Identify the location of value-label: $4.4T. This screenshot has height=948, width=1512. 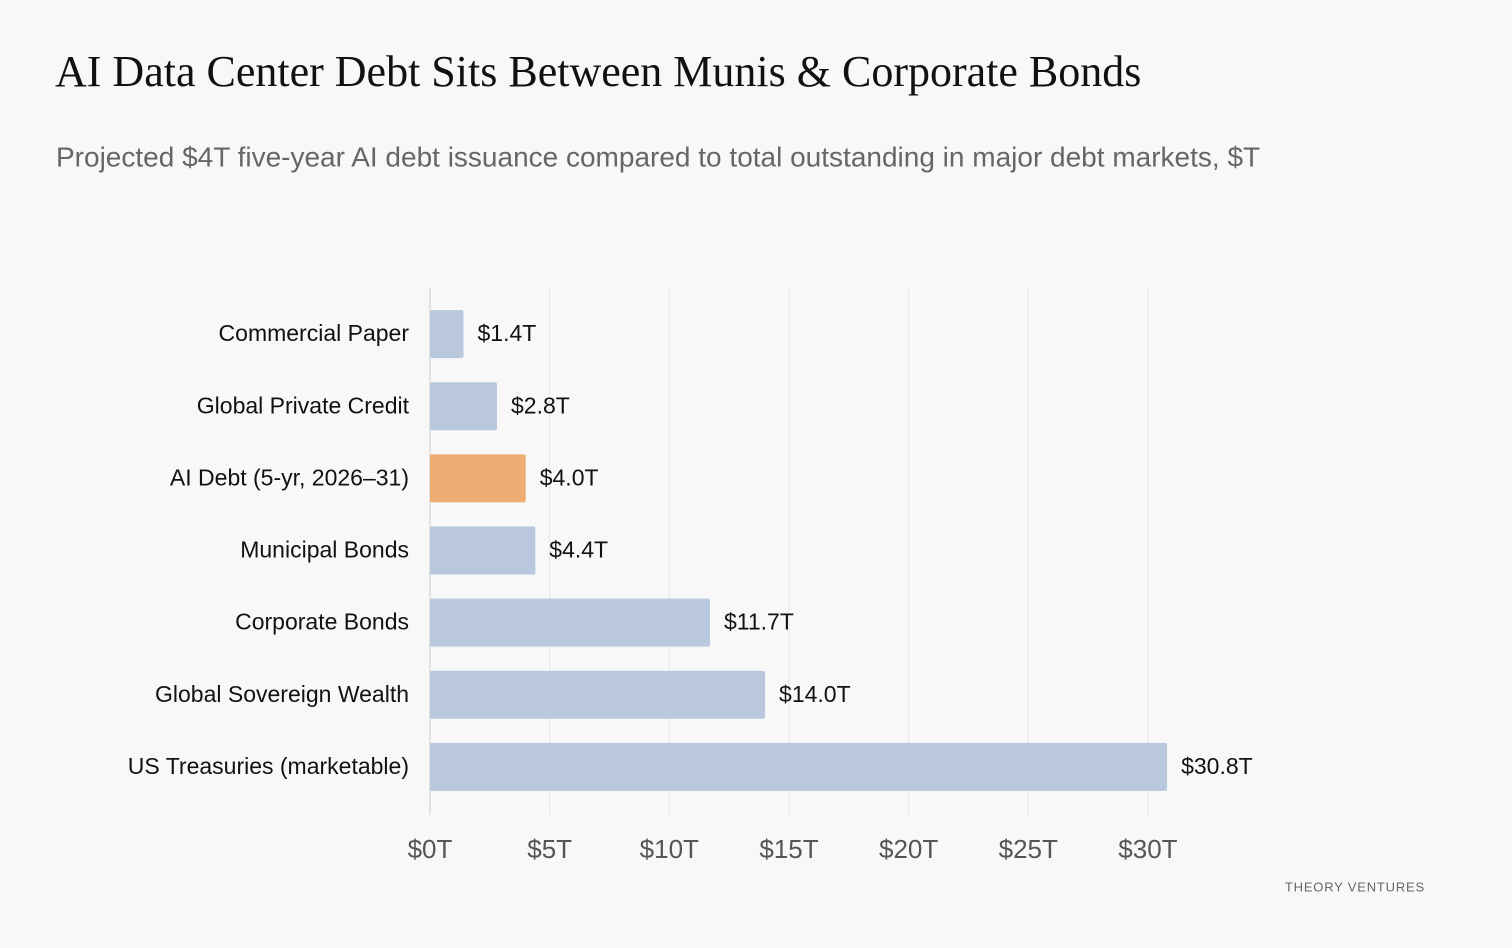
(578, 550).